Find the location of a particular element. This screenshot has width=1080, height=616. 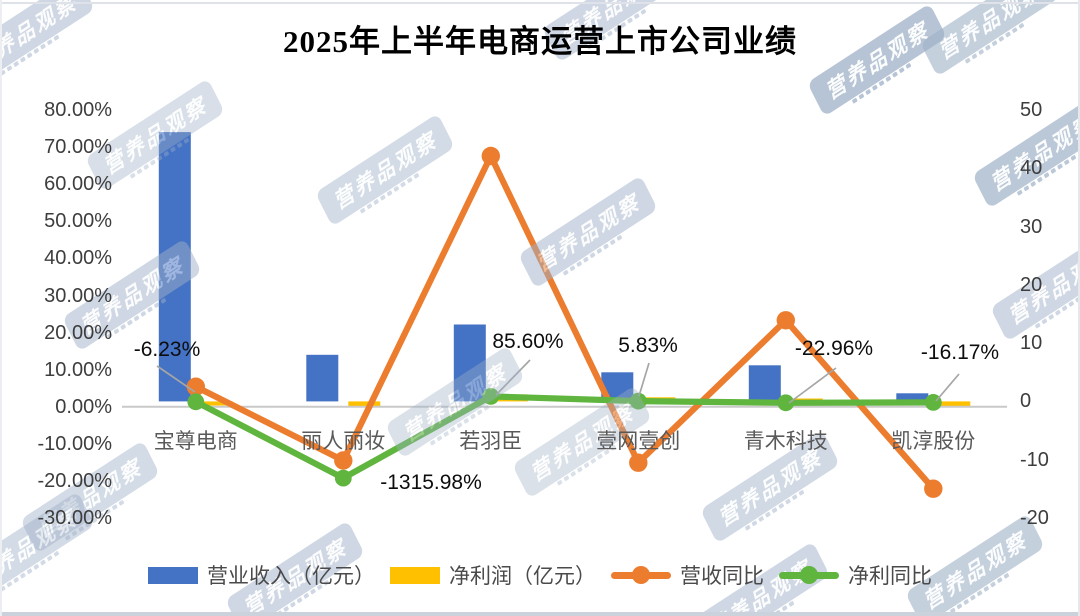

marker-净利同比-若羽臣 is located at coordinates (491, 396).